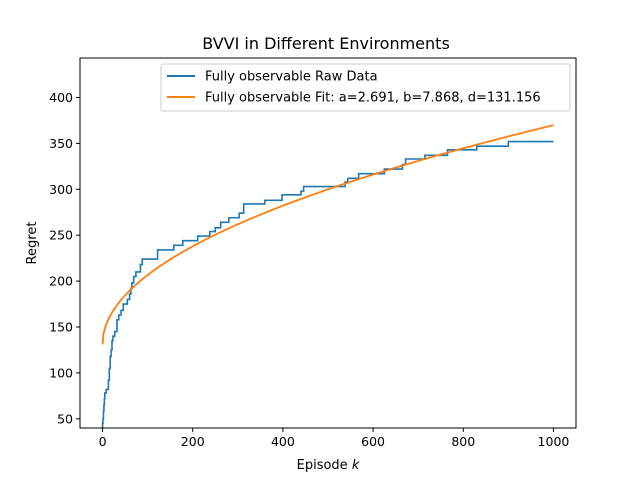 This screenshot has width=640, height=480. What do you see at coordinates (291, 77) in the screenshot?
I see `legend-label-raw-data: Fully observable Raw Data` at bounding box center [291, 77].